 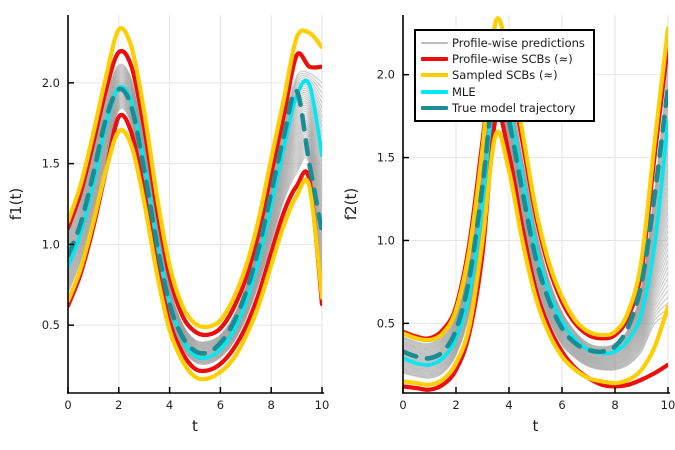 I want to click on y-axis-label: f2(t), so click(x=351, y=204).